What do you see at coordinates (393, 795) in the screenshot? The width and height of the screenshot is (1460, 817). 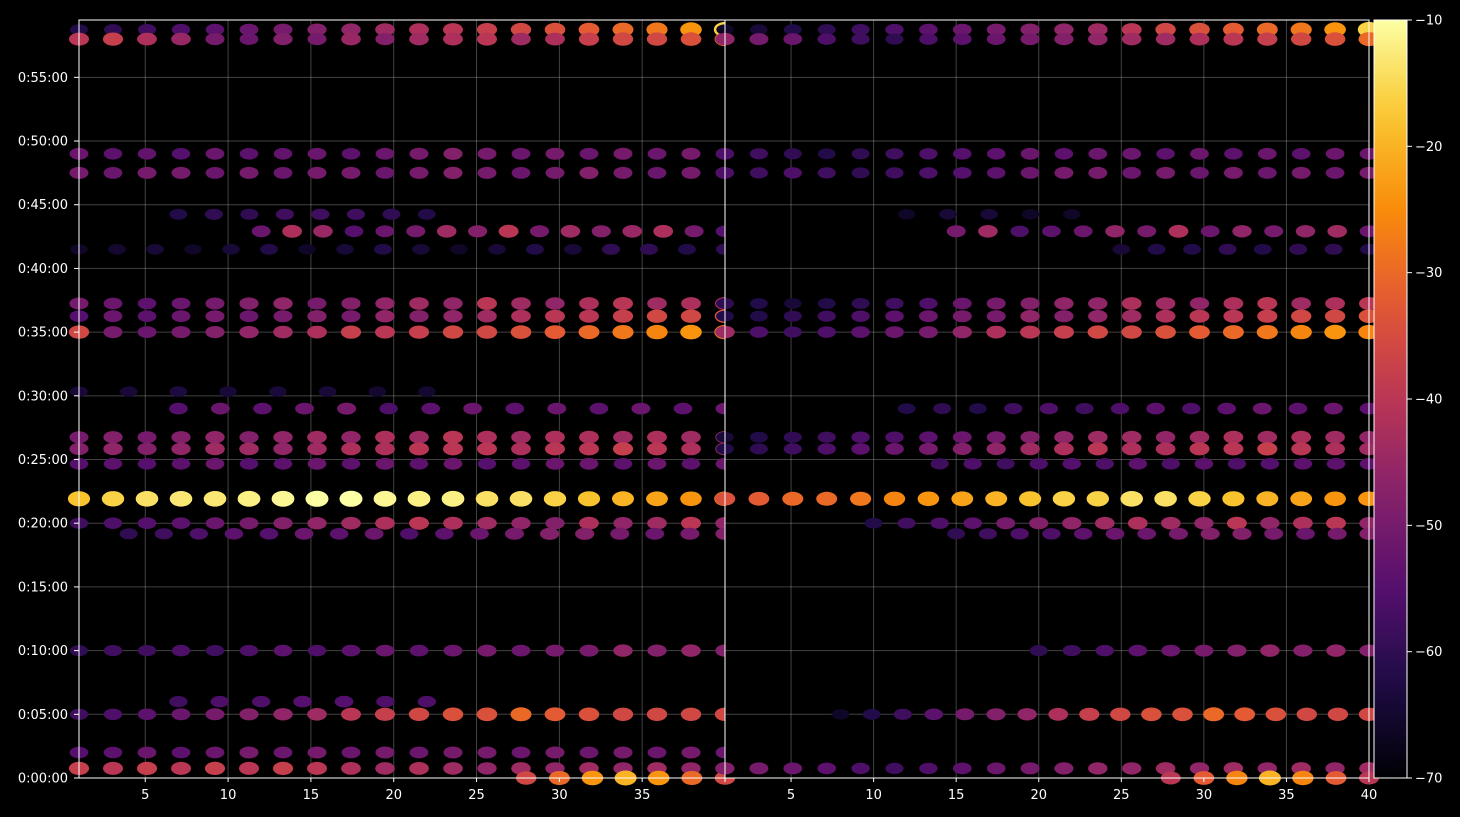 I see `x-tick-label: 20` at bounding box center [393, 795].